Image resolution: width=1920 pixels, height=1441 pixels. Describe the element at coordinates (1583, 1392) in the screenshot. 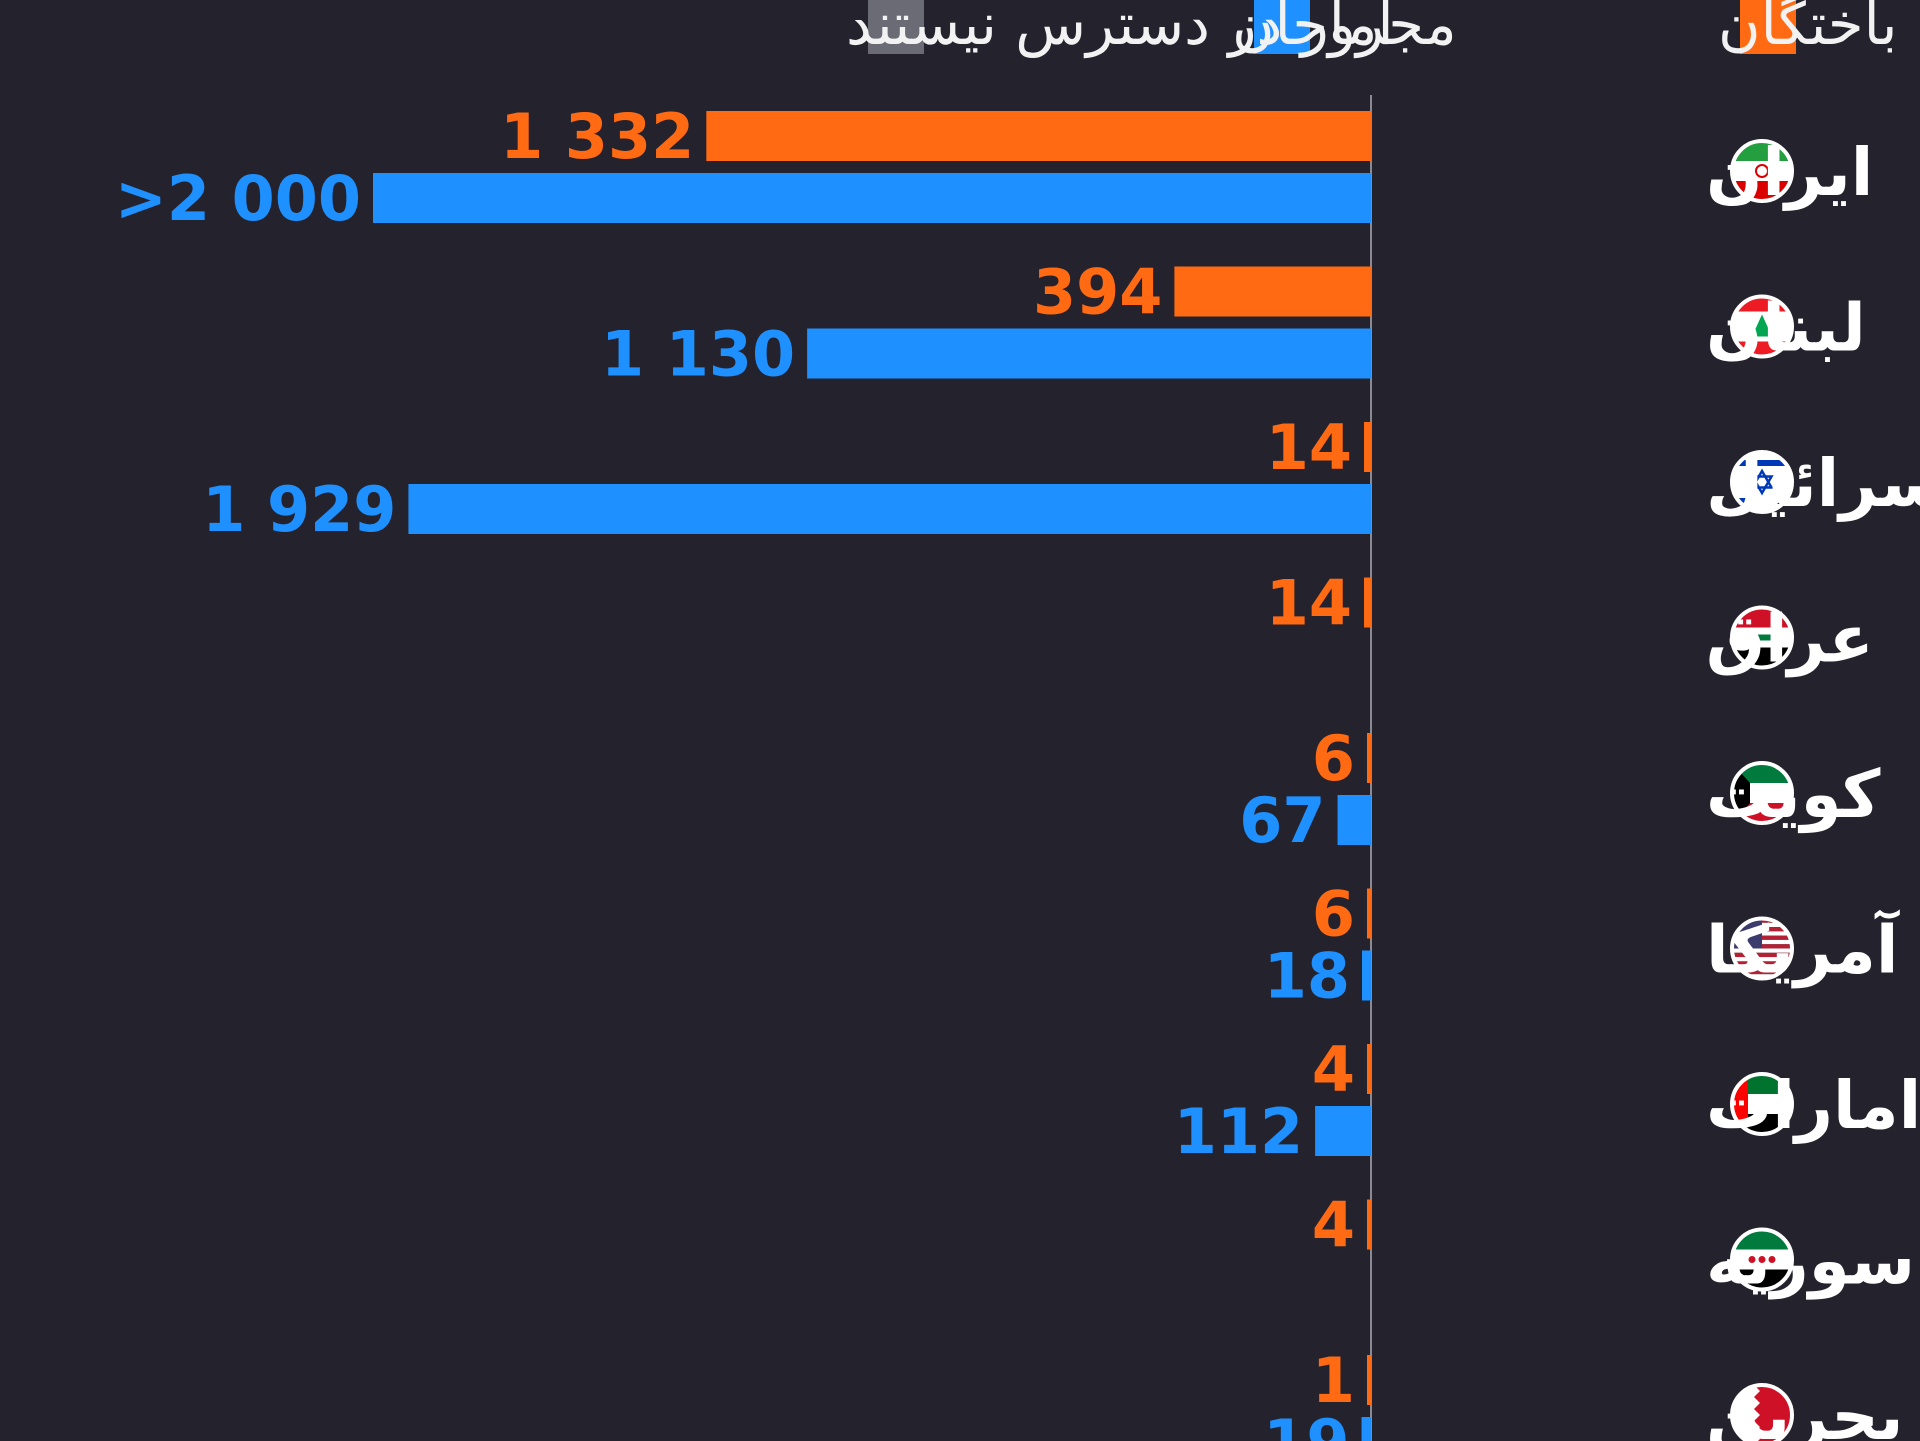

I see `chart-row: 119 بحرین` at that location.